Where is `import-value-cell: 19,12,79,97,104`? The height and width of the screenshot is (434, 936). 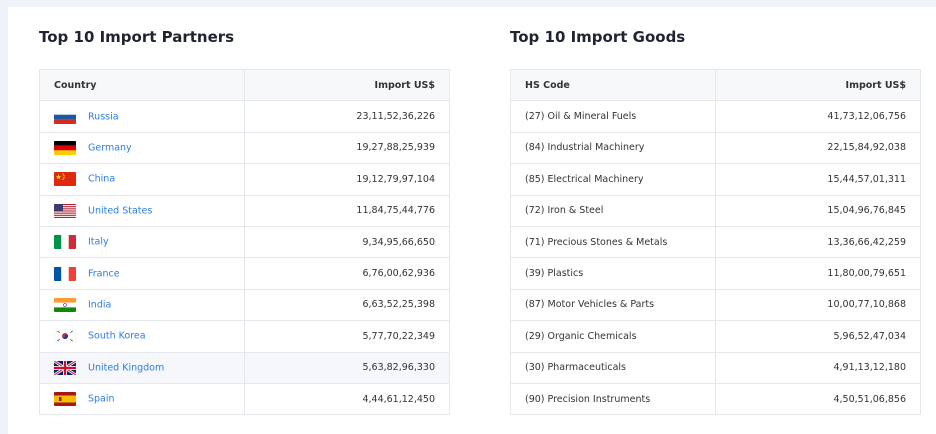 import-value-cell: 19,12,79,97,104 is located at coordinates (347, 179).